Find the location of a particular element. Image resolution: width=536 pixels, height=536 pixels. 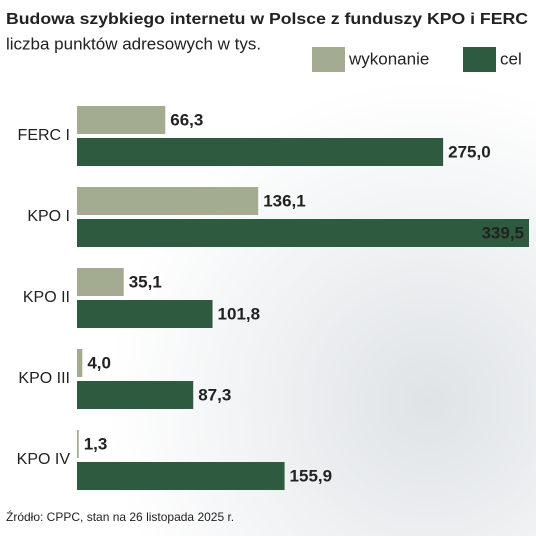

data-label: 1,3 is located at coordinates (96, 443).